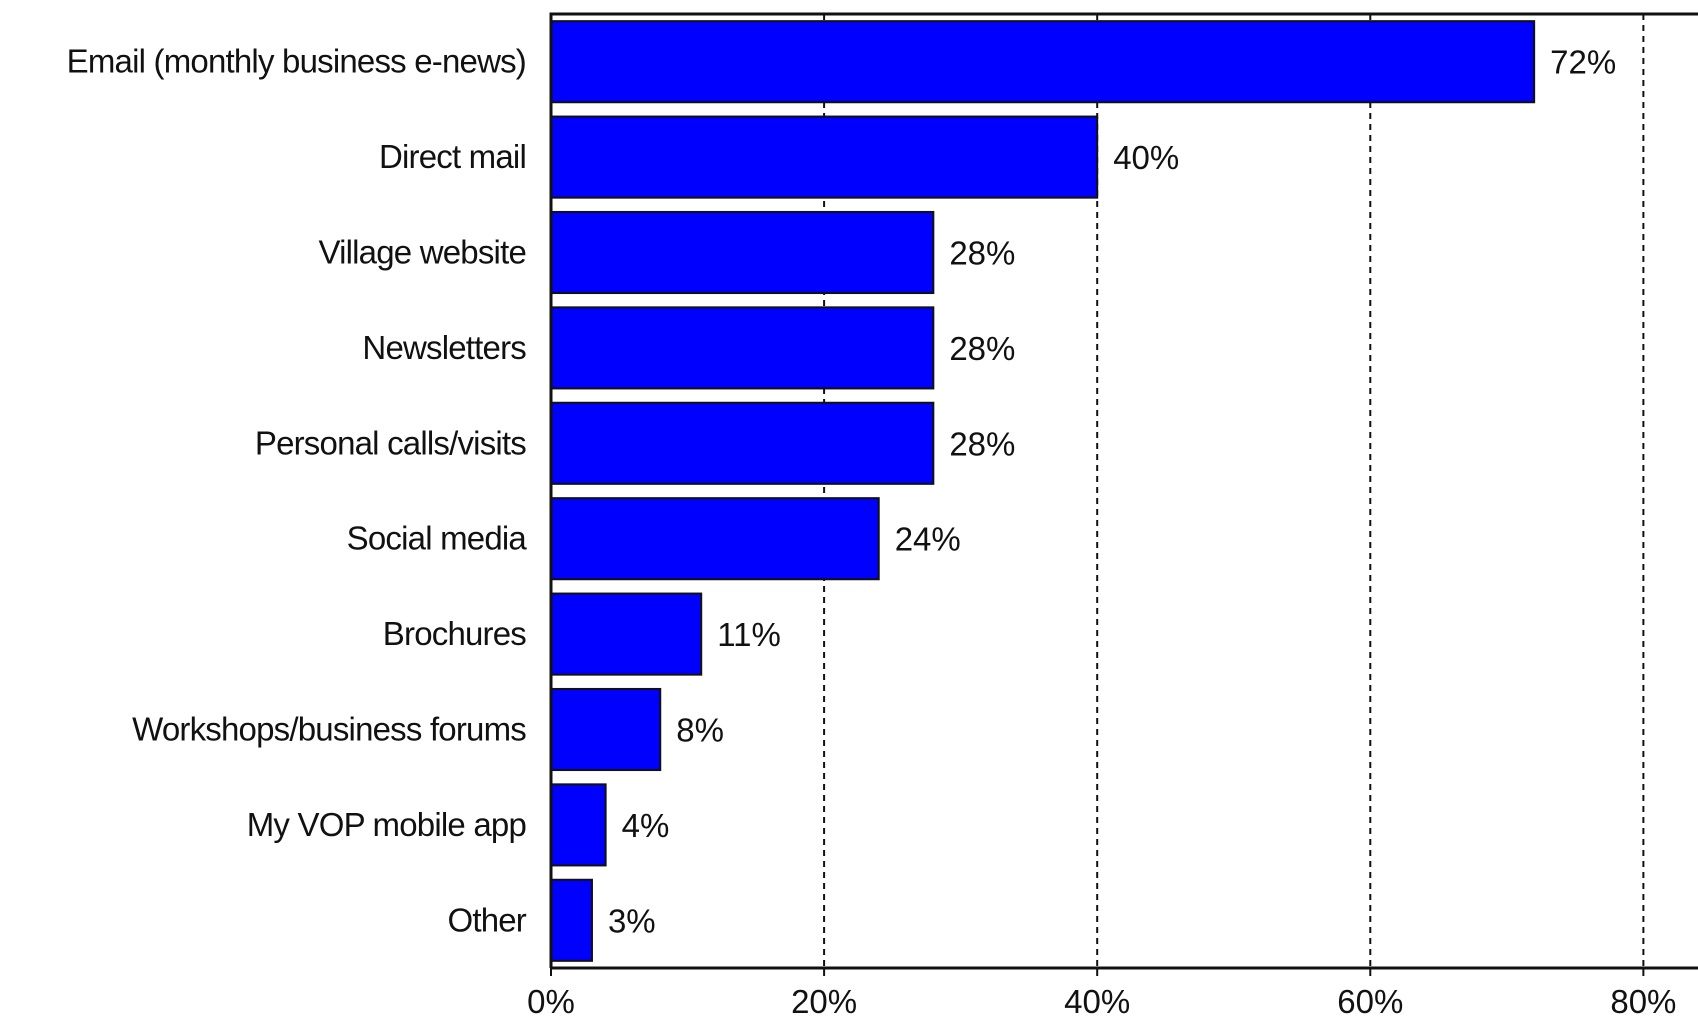 The image size is (1698, 1018). I want to click on x-tick-label: 60%, so click(1370, 1000).